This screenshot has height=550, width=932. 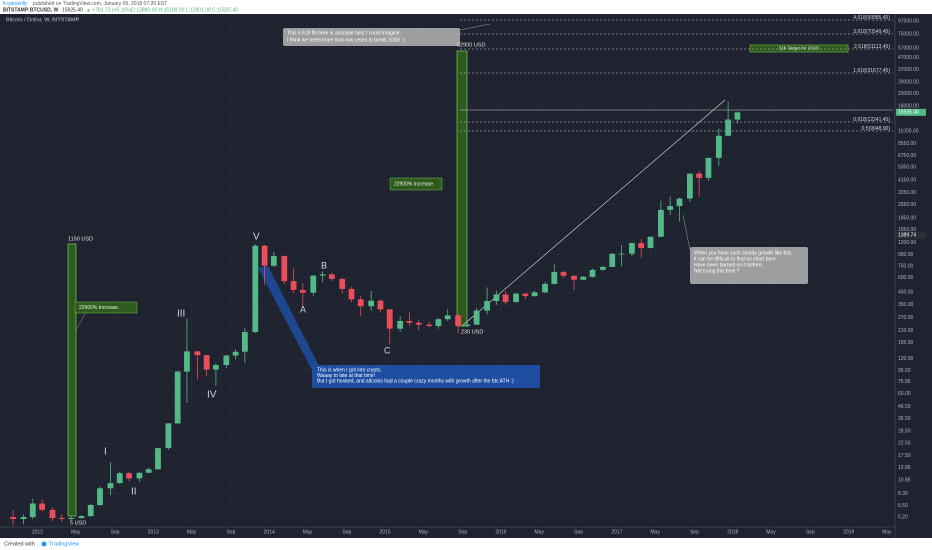 What do you see at coordinates (904, 456) in the screenshot?
I see `y-tick-label: 17.50` at bounding box center [904, 456].